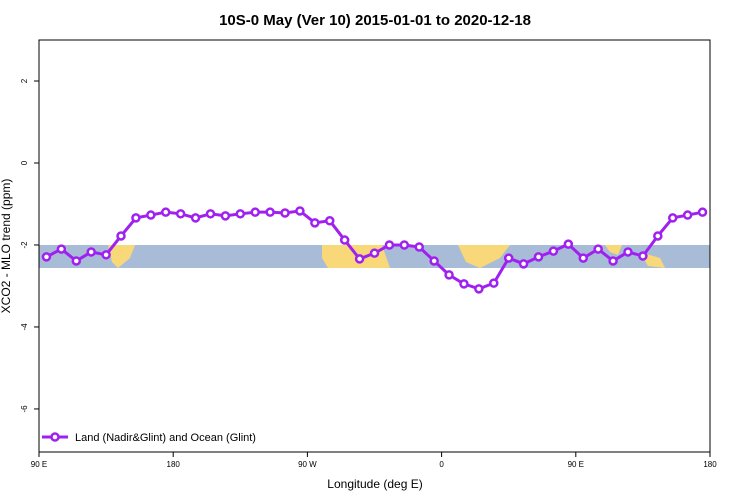 Image resolution: width=750 pixels, height=500 pixels. What do you see at coordinates (24, 409) in the screenshot?
I see `y-tick-label: -6` at bounding box center [24, 409].